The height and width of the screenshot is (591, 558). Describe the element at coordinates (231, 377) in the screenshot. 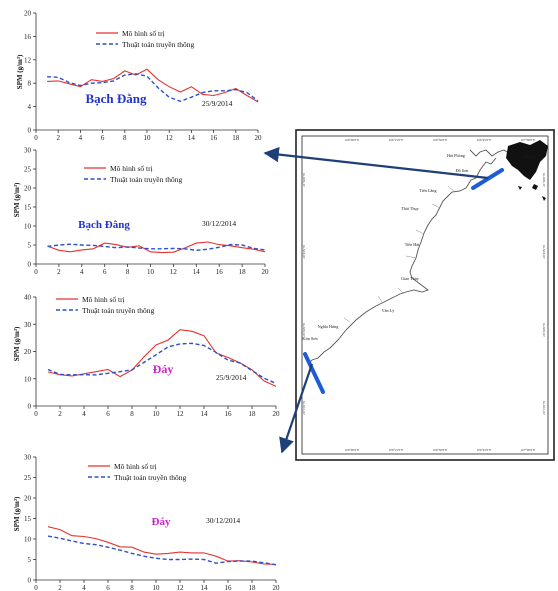

I see `date-label: 25/9/2014` at that location.